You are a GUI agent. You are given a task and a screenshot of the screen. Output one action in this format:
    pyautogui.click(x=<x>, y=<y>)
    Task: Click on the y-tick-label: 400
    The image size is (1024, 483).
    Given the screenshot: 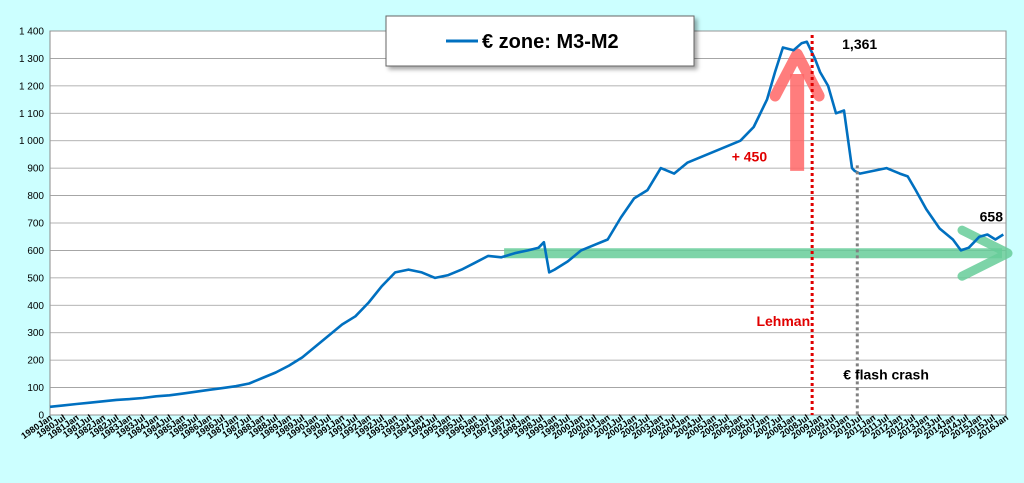 What is the action you would take?
    pyautogui.click(x=35, y=306)
    